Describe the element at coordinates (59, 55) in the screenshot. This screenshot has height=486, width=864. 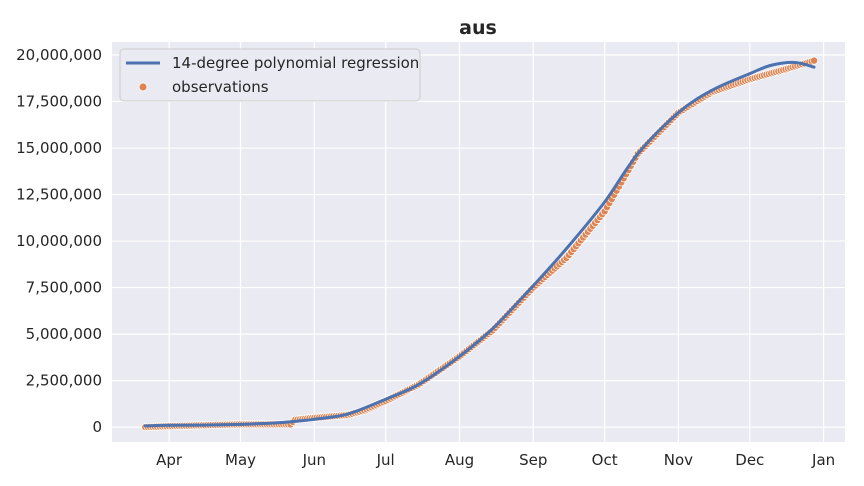
I see `y-tick-label: 20,000,000` at that location.